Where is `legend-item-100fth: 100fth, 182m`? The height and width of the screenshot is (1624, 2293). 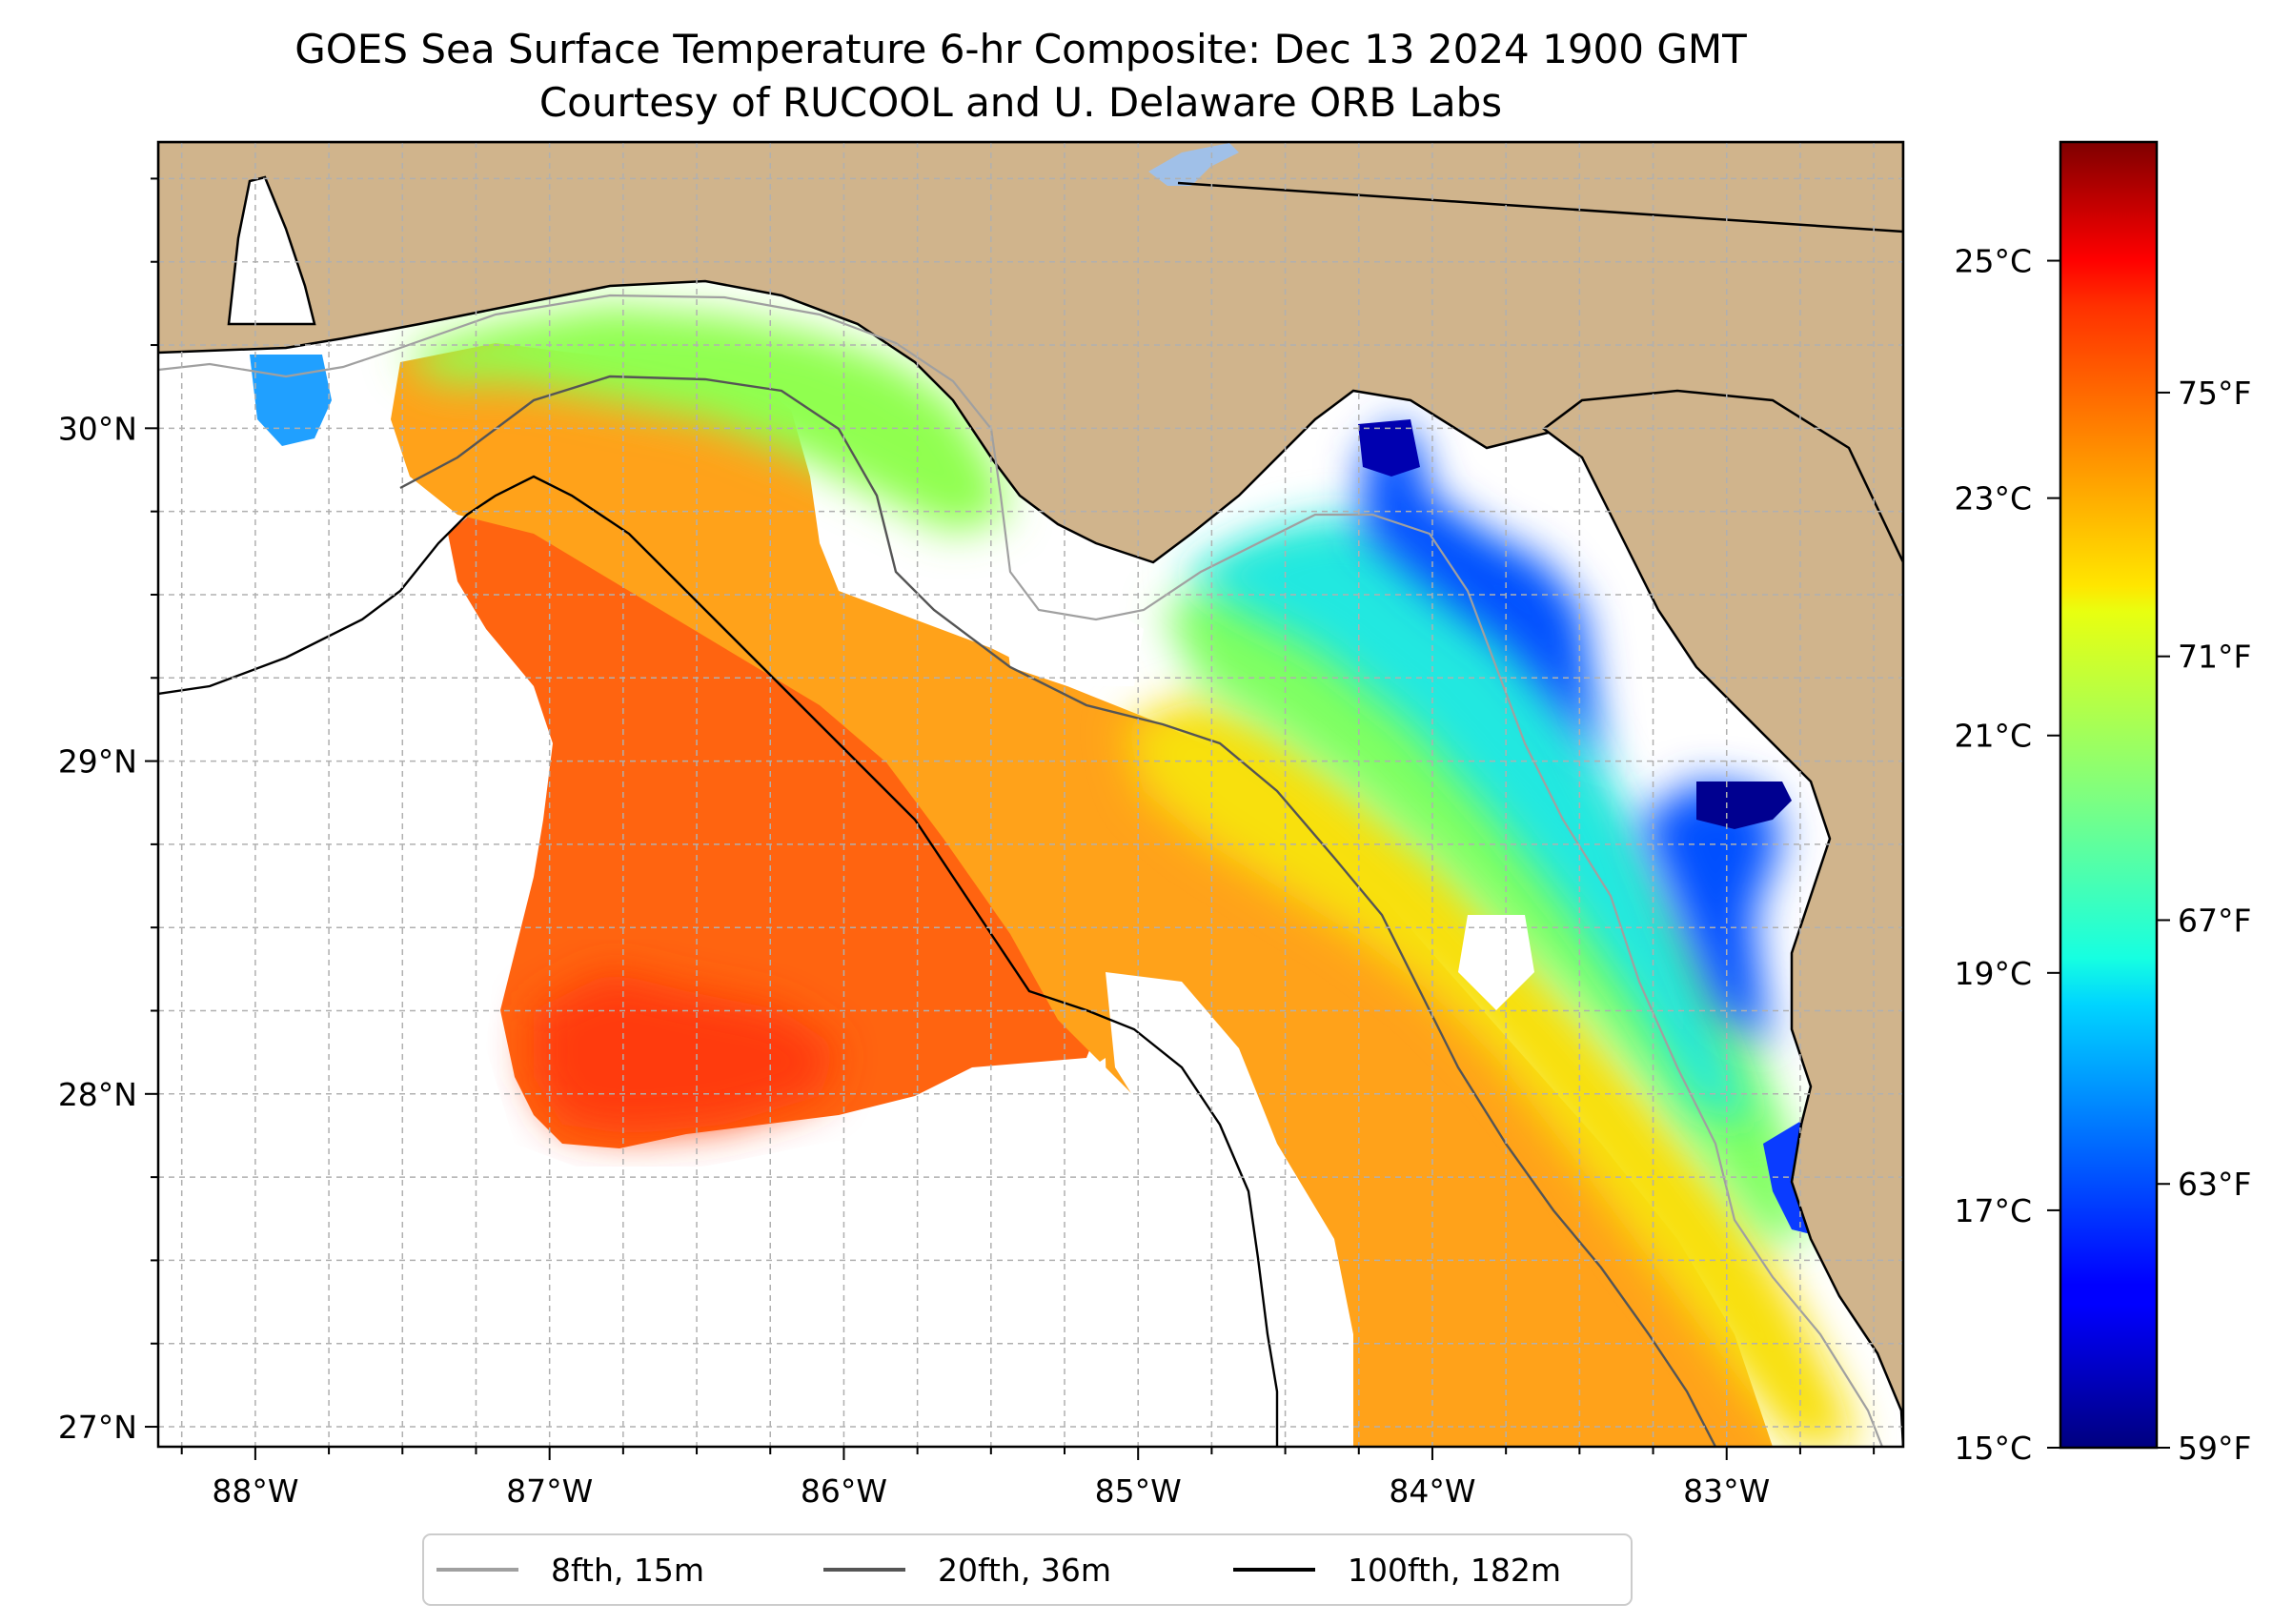 legend-item-100fth: 100fth, 182m is located at coordinates (1397, 1570).